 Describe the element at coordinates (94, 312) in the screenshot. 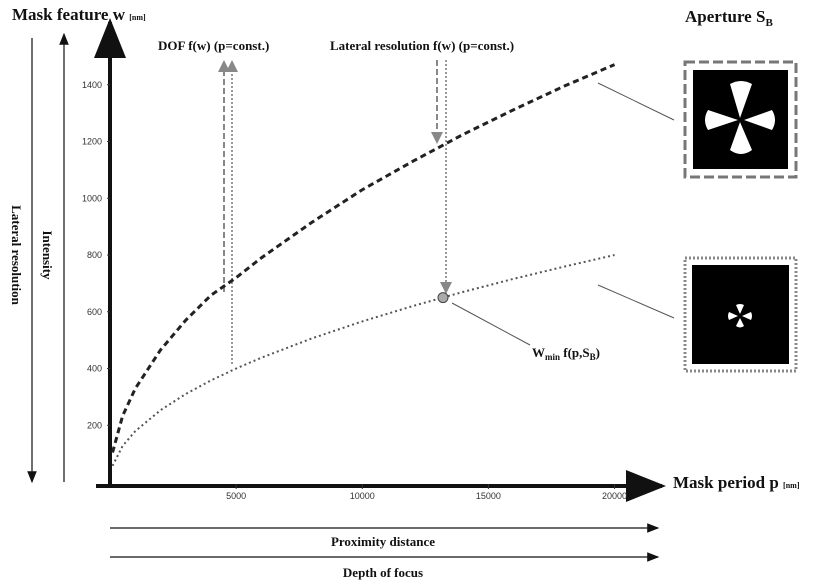

I see `y-tick-label: 600` at that location.